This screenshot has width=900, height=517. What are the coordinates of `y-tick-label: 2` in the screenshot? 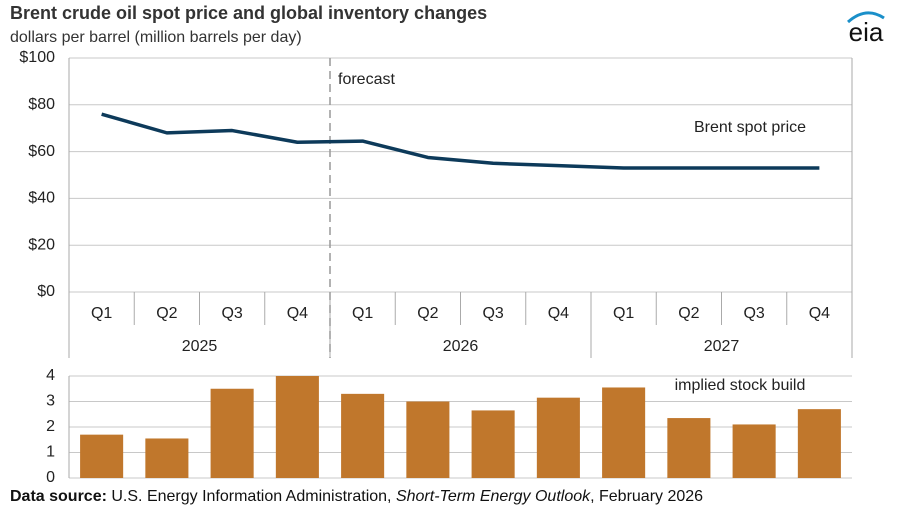 It's located at (50, 426).